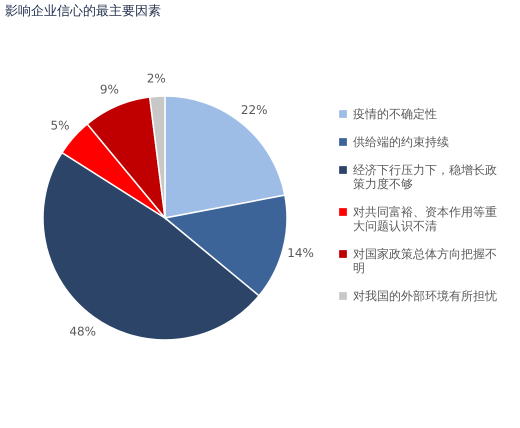 Image resolution: width=520 pixels, height=428 pixels. I want to click on legend-label: 对国家政策总体方向把握不明, so click(425, 261).